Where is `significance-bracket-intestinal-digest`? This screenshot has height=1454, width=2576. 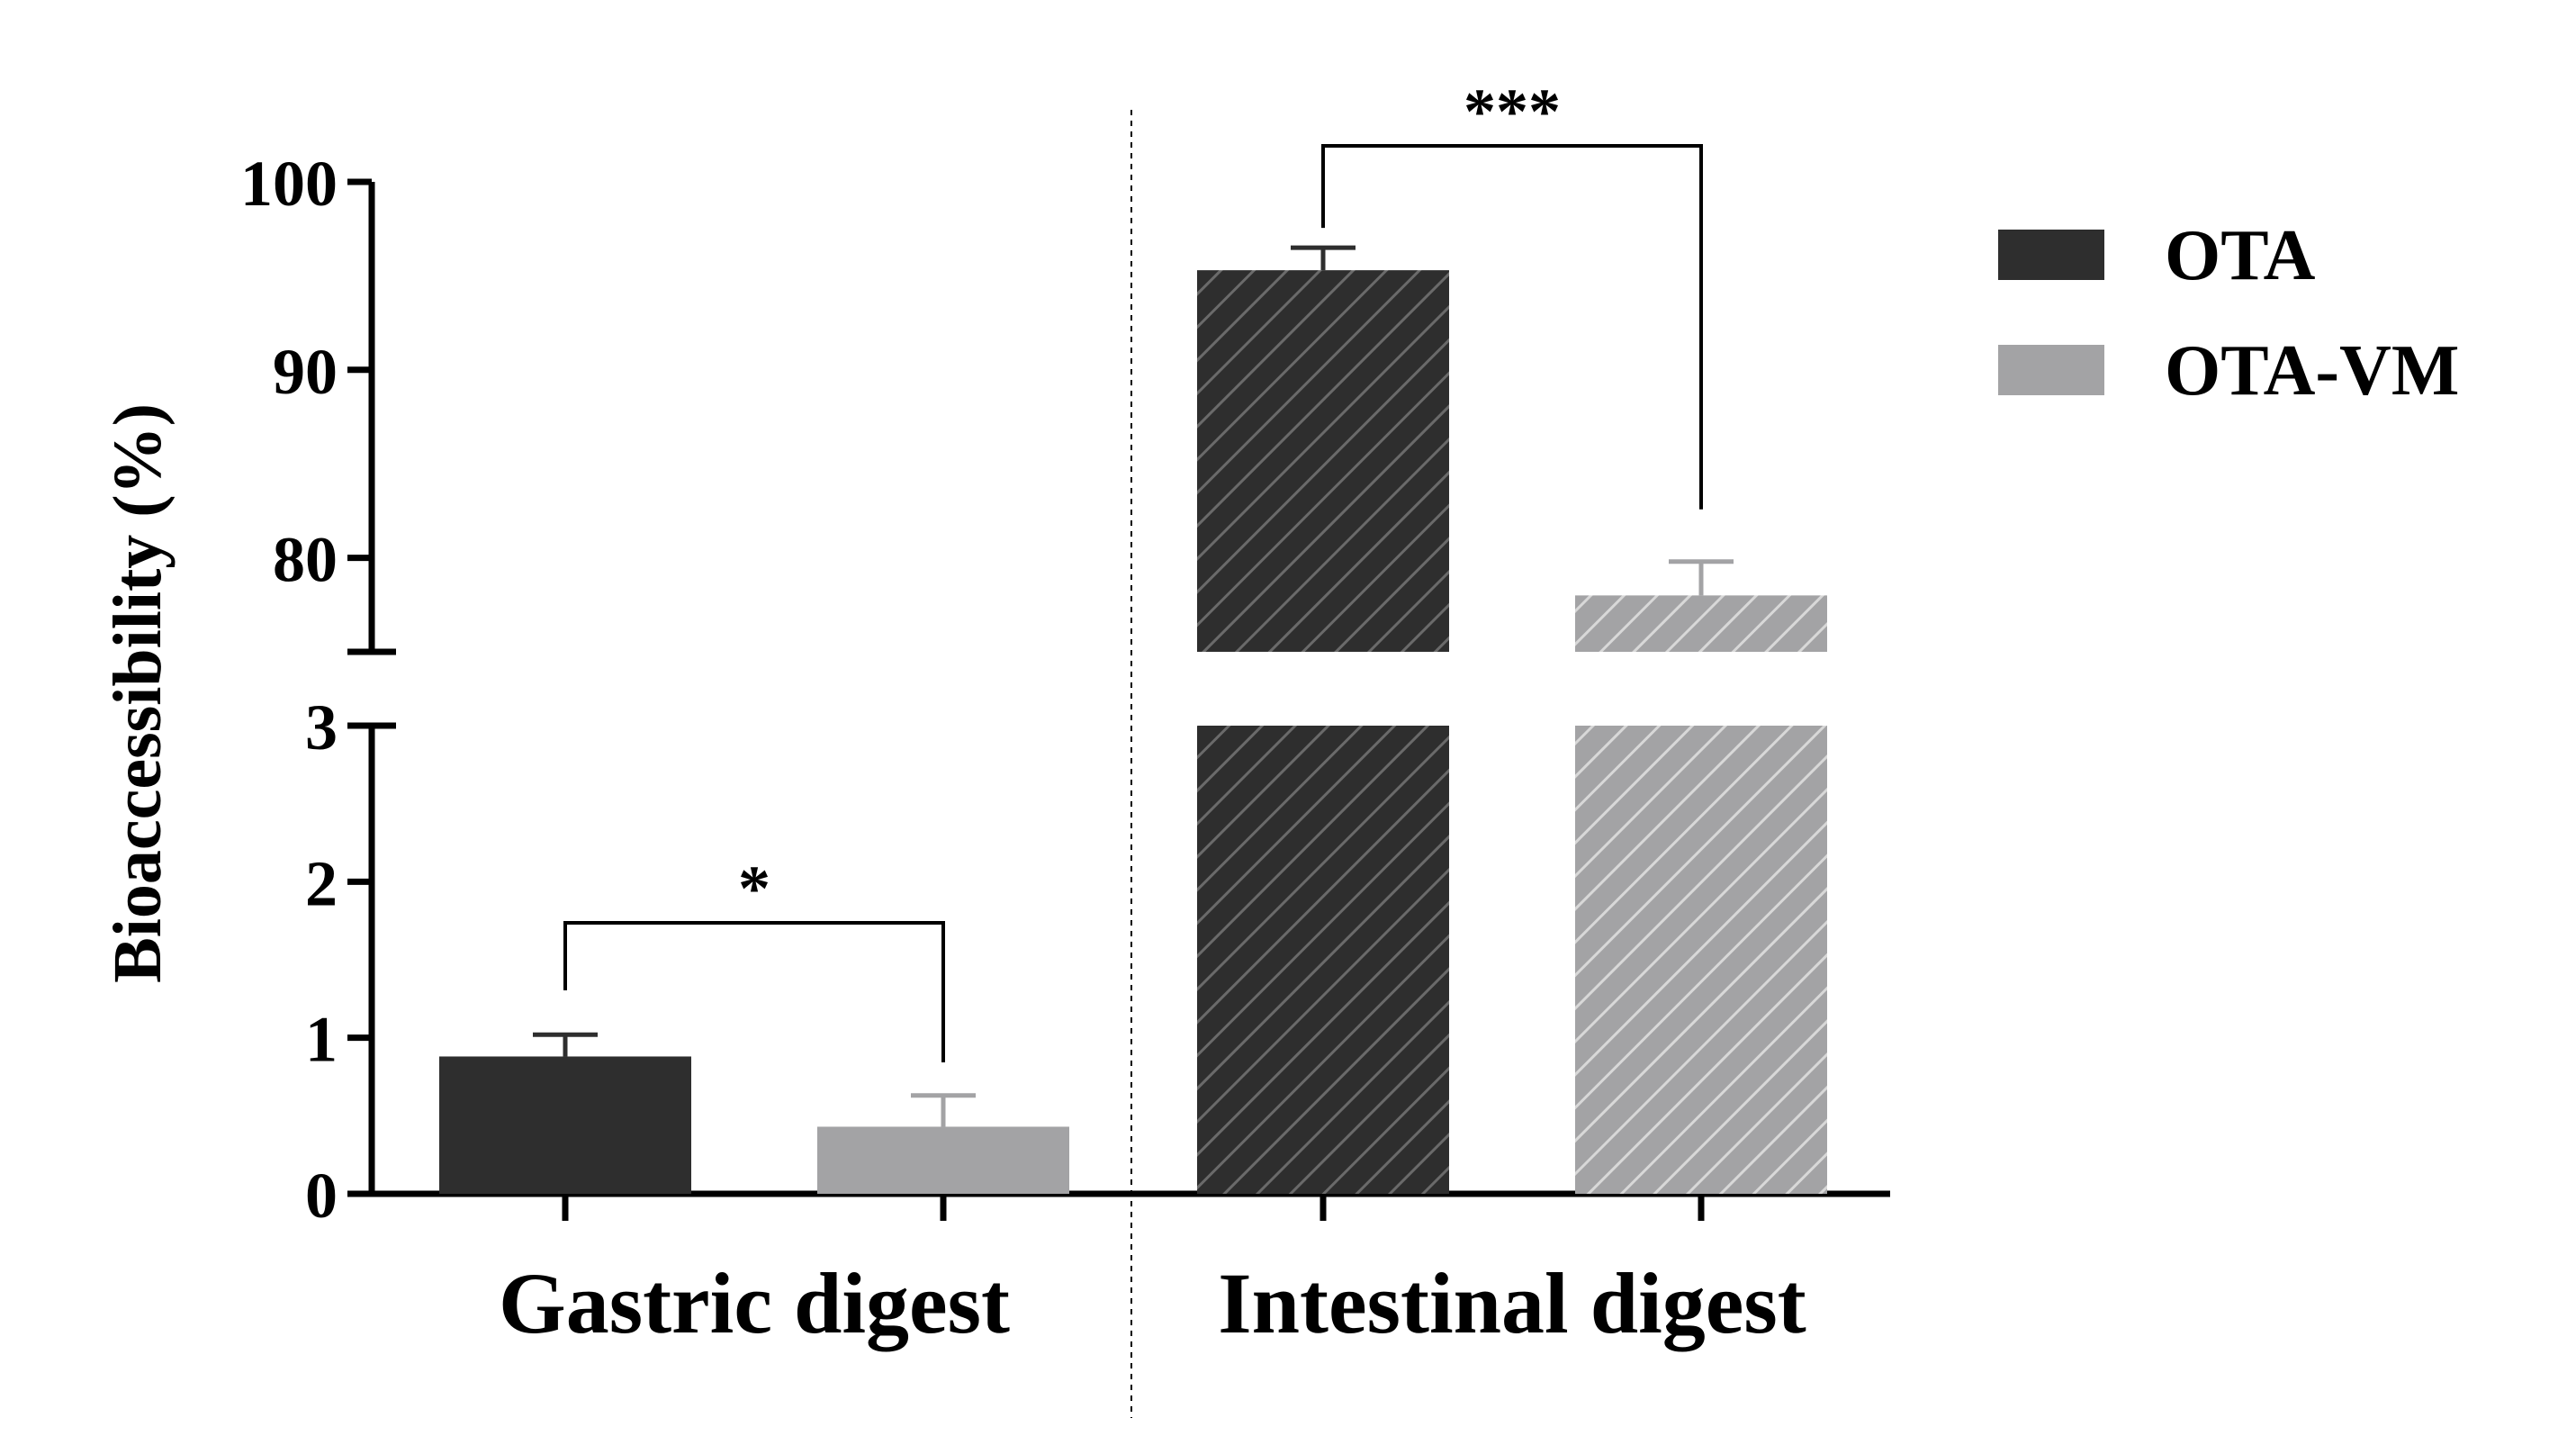 significance-bracket-intestinal-digest is located at coordinates (1512, 327).